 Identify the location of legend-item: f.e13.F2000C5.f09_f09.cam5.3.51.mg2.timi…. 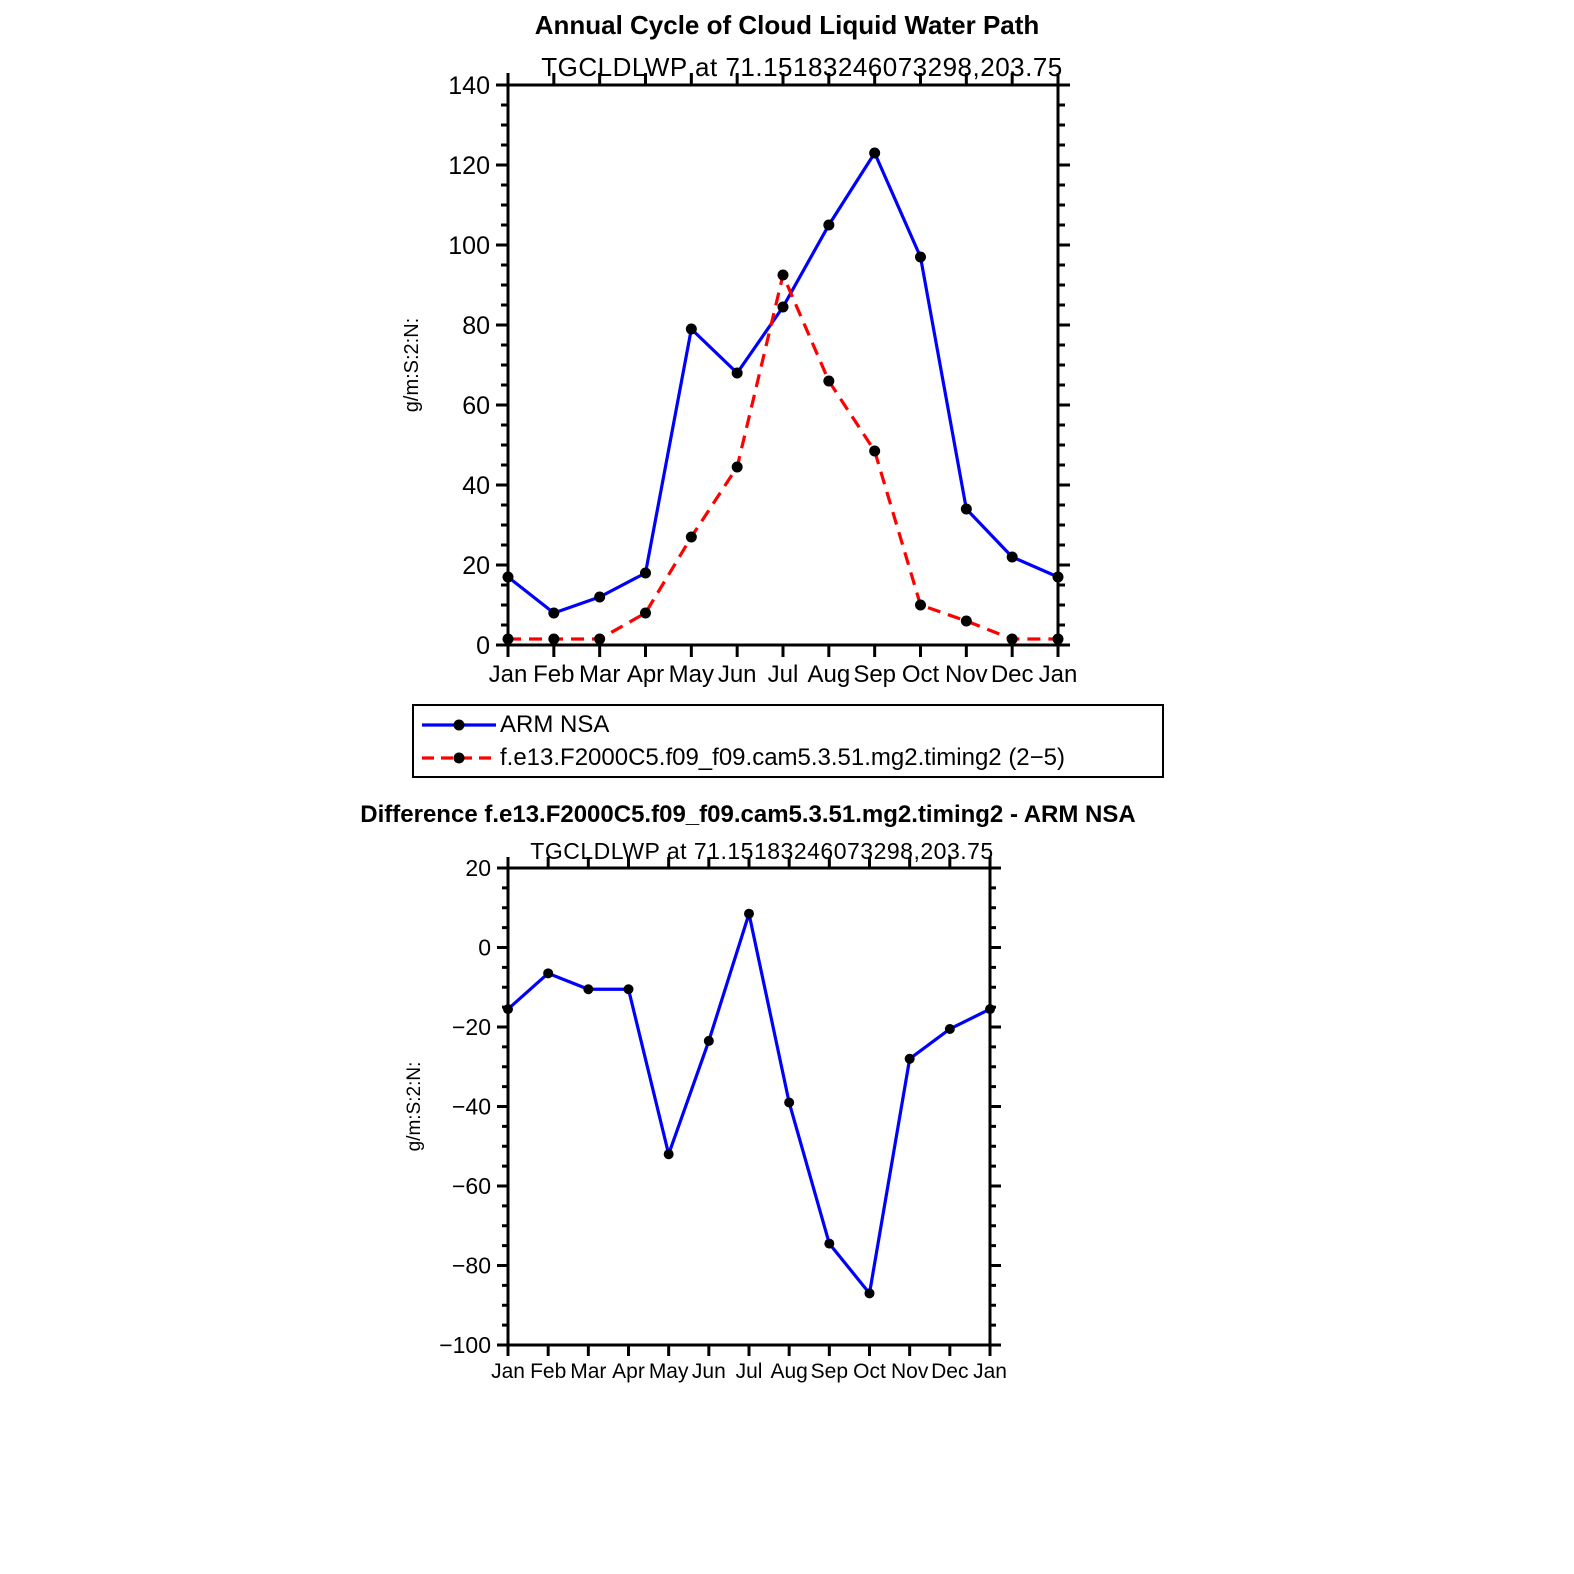
(788, 757).